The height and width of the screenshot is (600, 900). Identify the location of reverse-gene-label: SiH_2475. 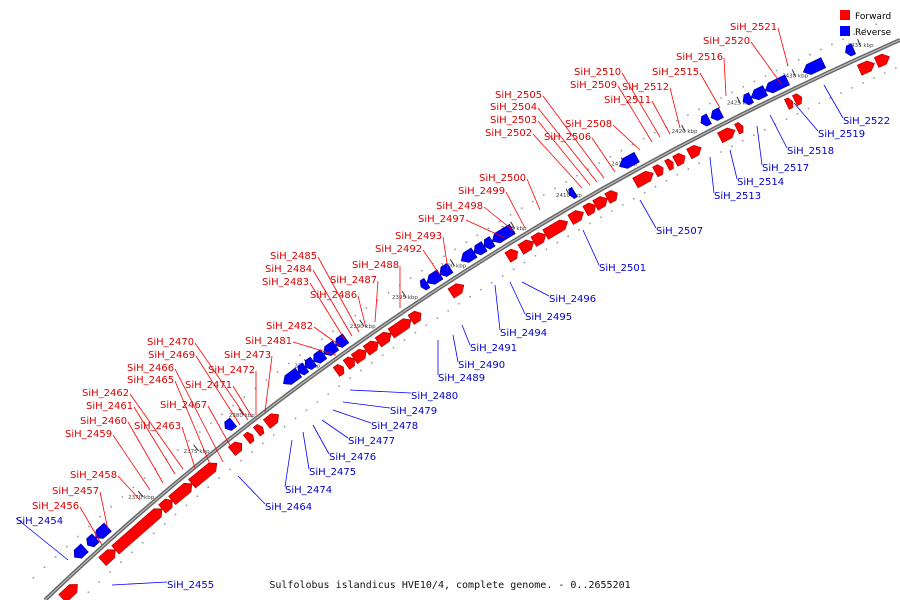
(332, 472).